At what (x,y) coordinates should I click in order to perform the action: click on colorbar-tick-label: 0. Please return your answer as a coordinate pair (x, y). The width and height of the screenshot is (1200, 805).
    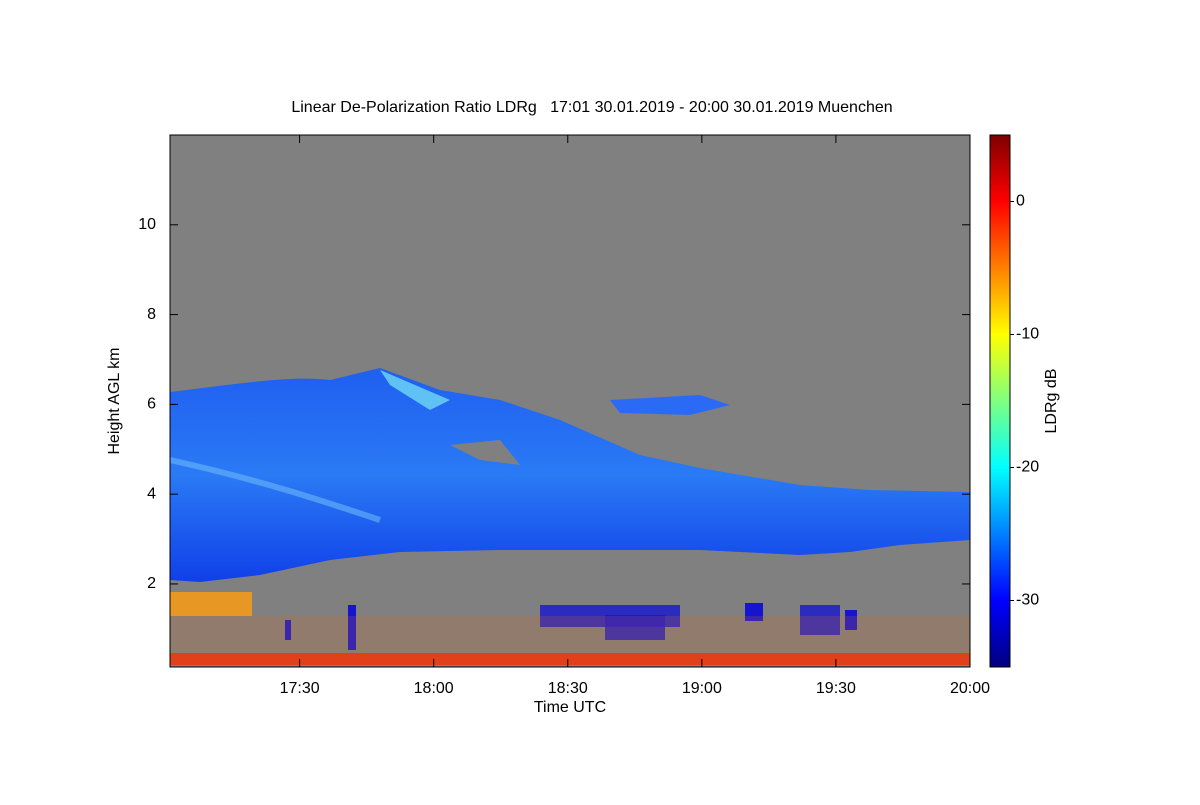
    Looking at the image, I should click on (1020, 201).